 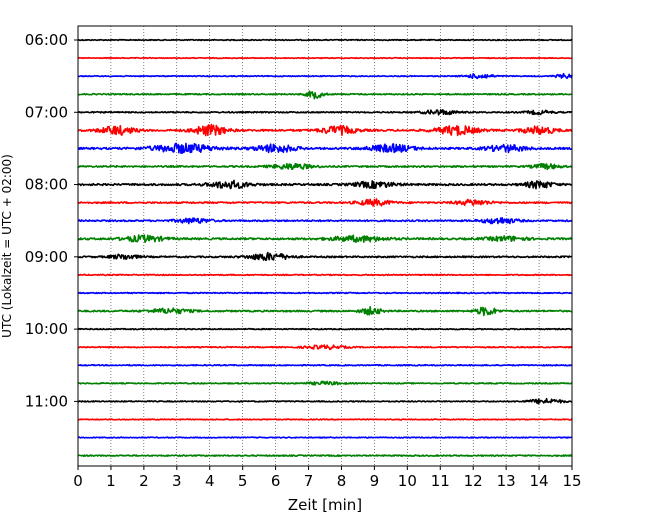 What do you see at coordinates (375, 481) in the screenshot?
I see `x-tick-label-9: 9` at bounding box center [375, 481].